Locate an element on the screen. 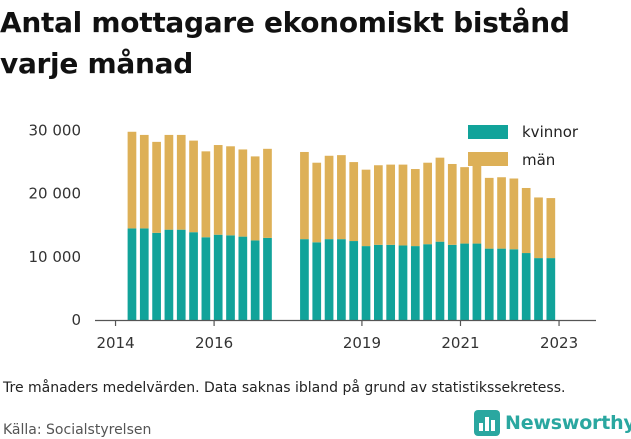 The image size is (631, 439). x-tick-label: 2014 is located at coordinates (115, 343).